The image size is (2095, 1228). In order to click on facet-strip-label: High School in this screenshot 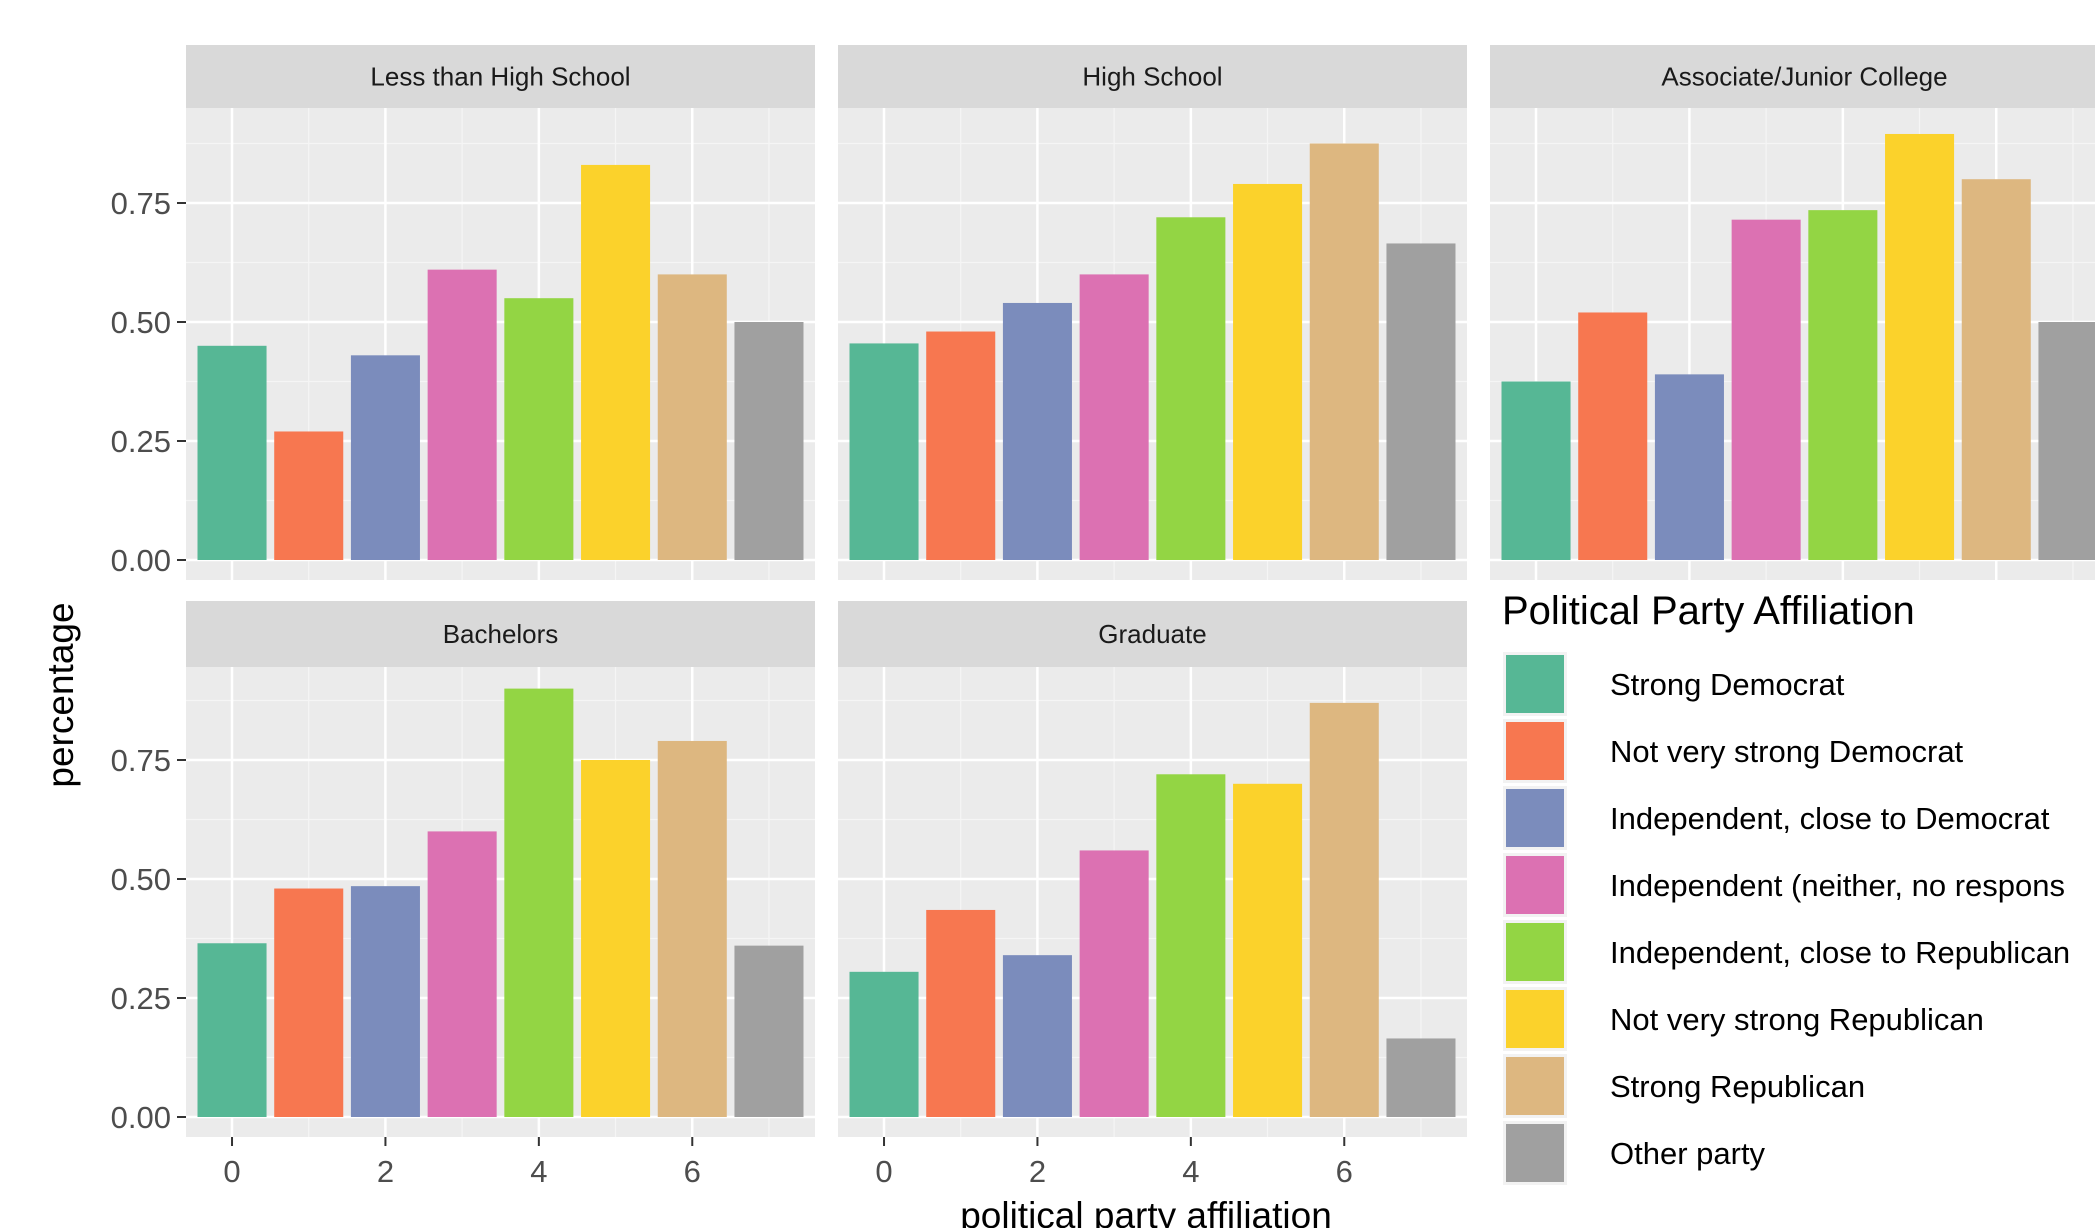, I will do `click(1152, 77)`.